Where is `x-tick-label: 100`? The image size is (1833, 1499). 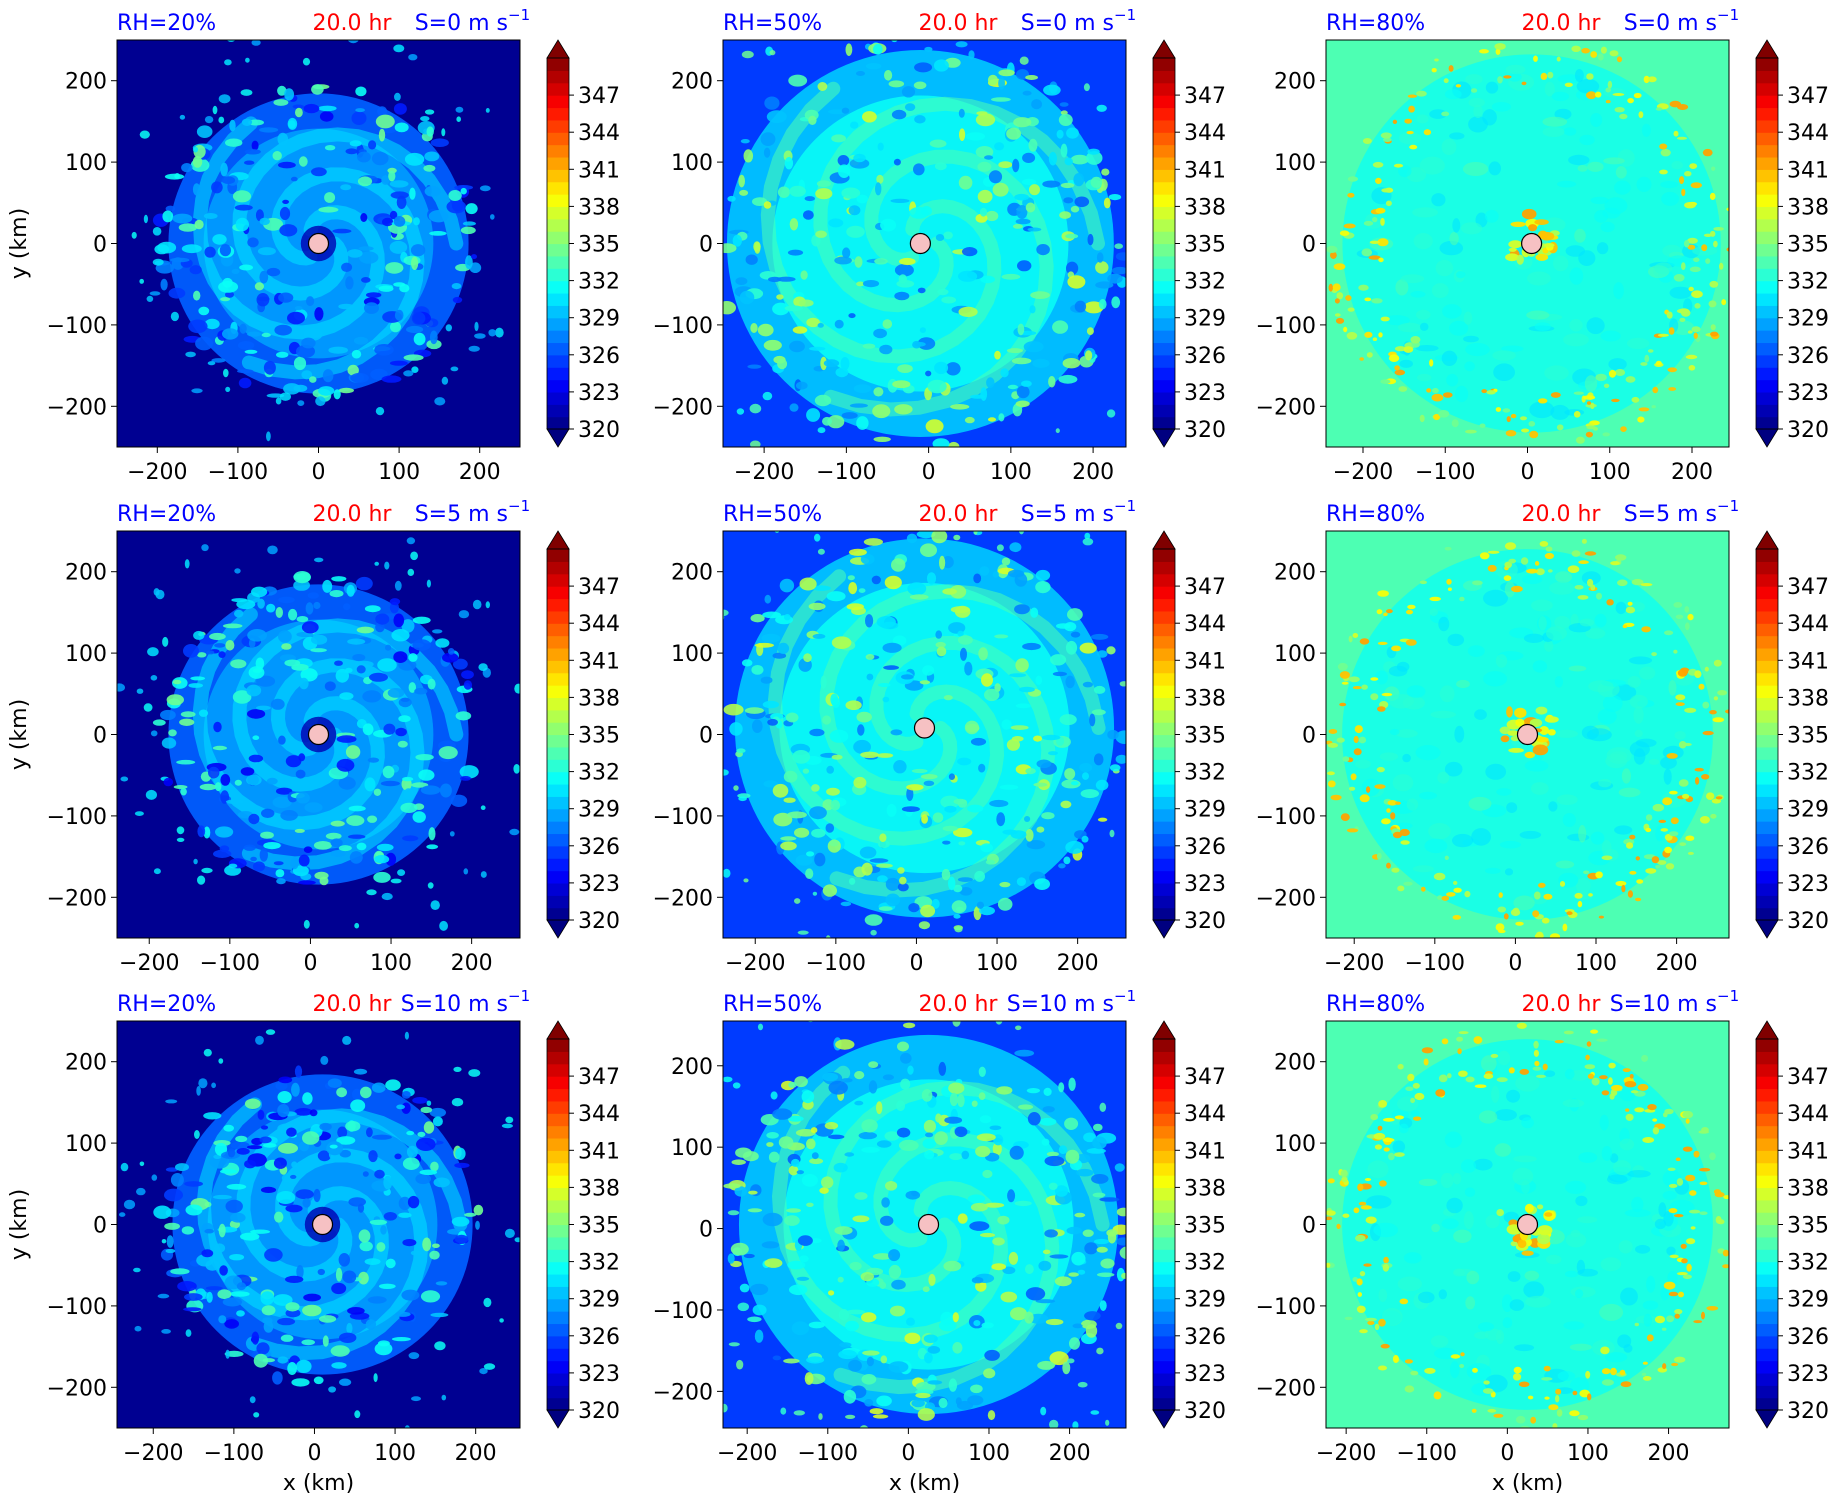
x-tick-label: 100 is located at coordinates (1588, 1453).